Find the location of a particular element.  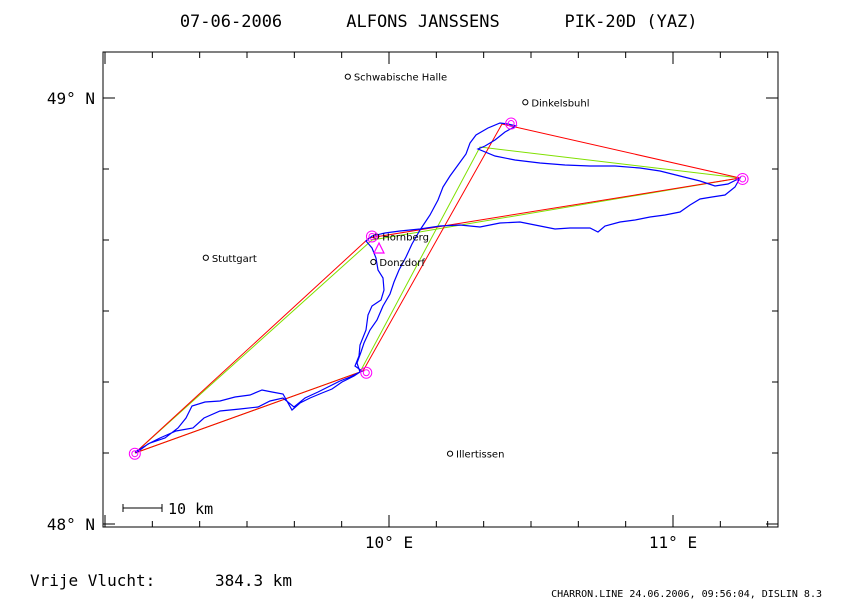

town-label: Schwabische Halle is located at coordinates (400, 78).